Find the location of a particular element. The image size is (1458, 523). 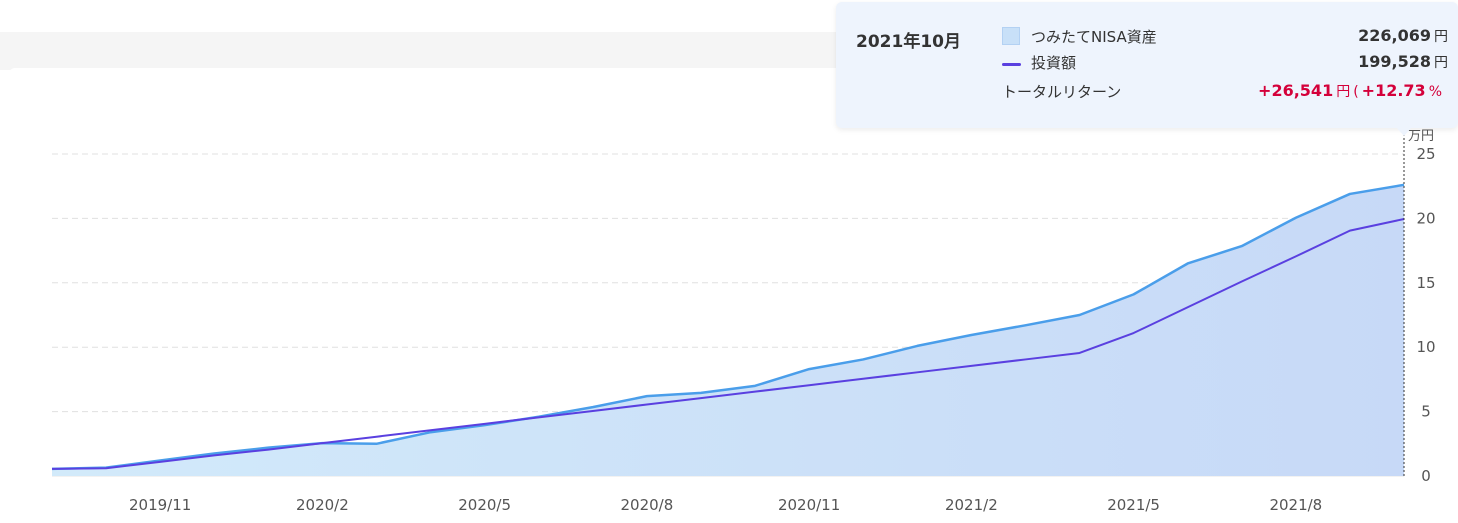

x-tick-label: 2021/5 is located at coordinates (1133, 505).